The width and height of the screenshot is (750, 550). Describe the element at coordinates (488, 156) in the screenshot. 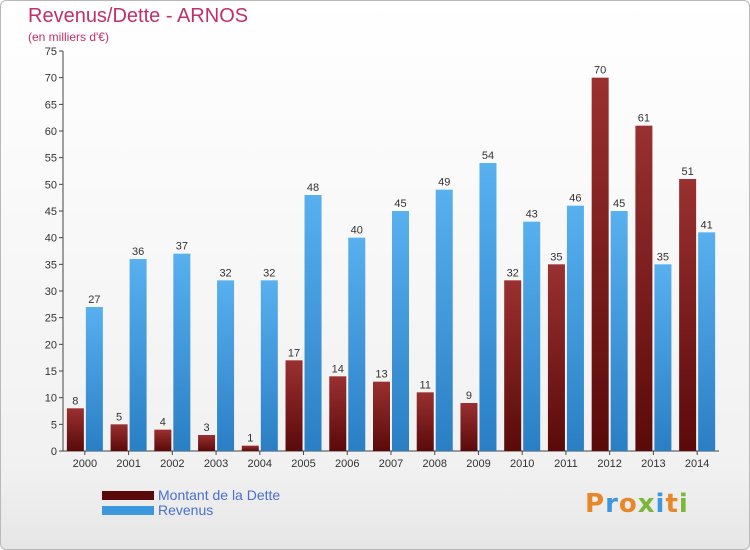

I see `data-label: 54` at that location.